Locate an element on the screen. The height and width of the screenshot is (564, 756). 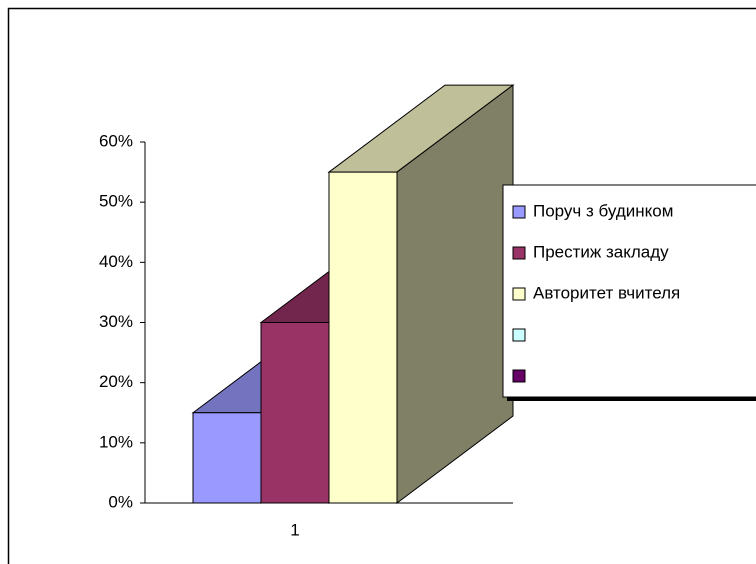
y-tick-label: 0% is located at coordinates (120, 501).